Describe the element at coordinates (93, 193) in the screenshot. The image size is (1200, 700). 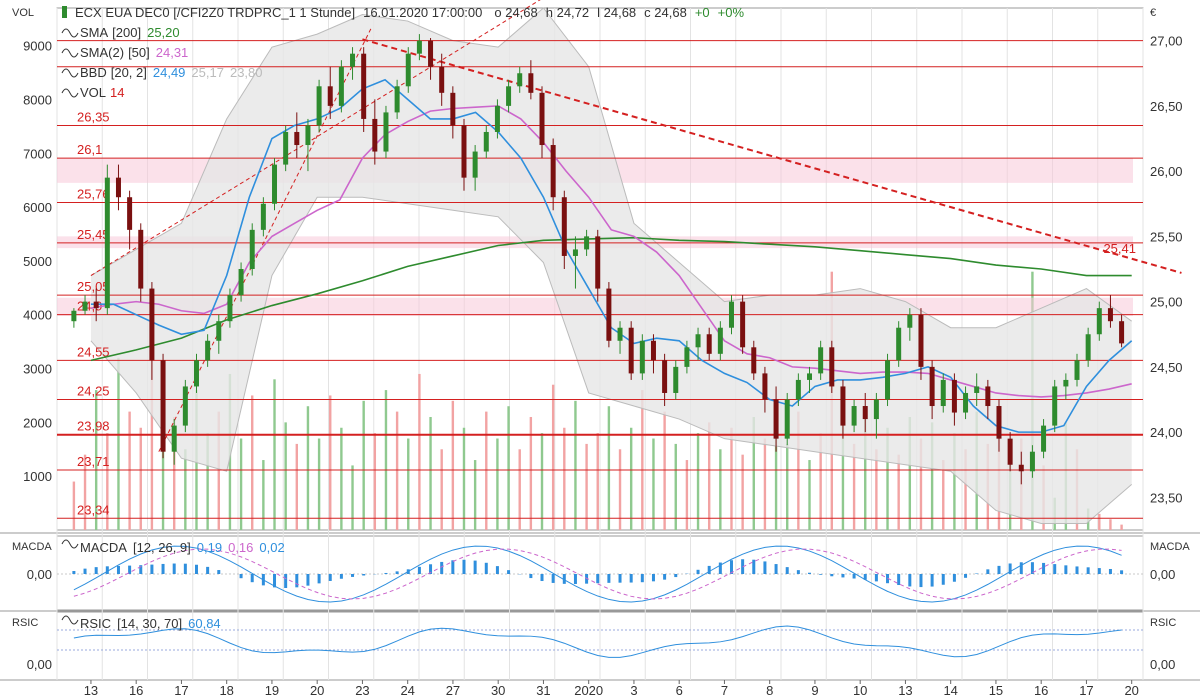
I see `level-label: 25,76` at that location.